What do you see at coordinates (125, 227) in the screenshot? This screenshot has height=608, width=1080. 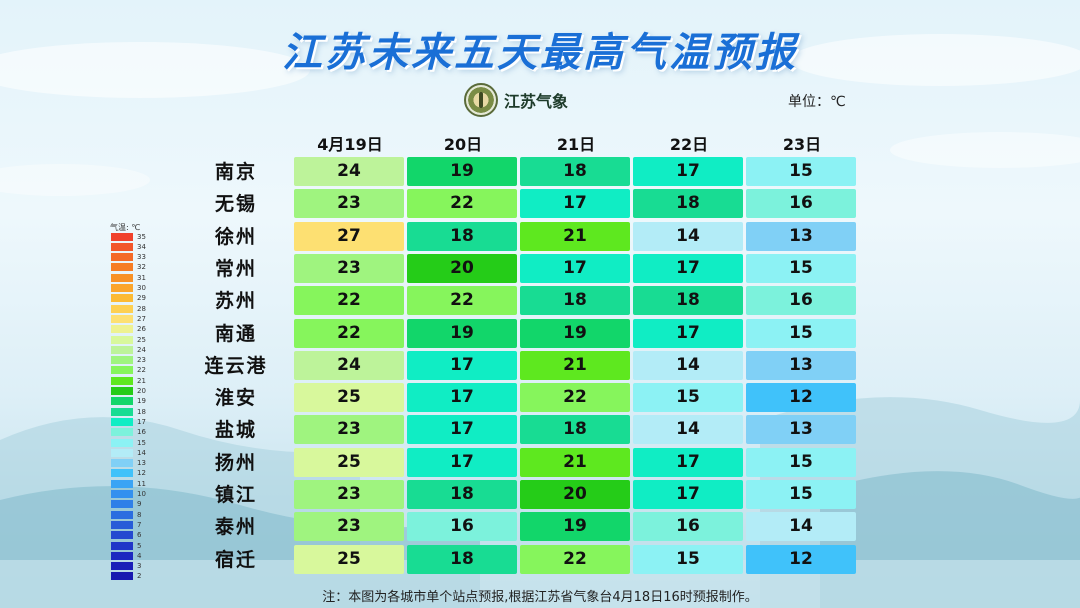 I see `legend-title: 气温: ℃` at bounding box center [125, 227].